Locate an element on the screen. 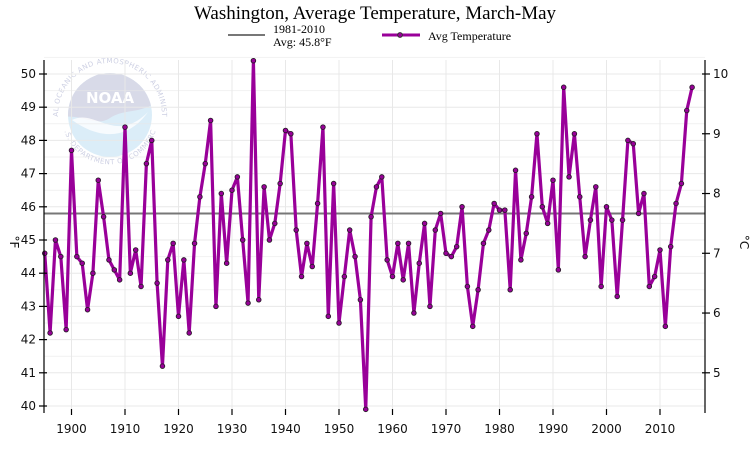  data-point: 1917: 41.2°F is located at coordinates (162, 366).